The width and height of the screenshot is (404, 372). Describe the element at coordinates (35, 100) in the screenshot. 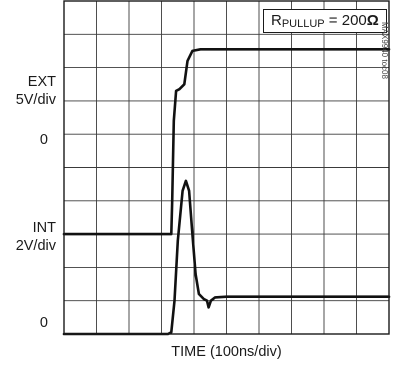

I see `ext-channel-scale: 5V/div` at that location.